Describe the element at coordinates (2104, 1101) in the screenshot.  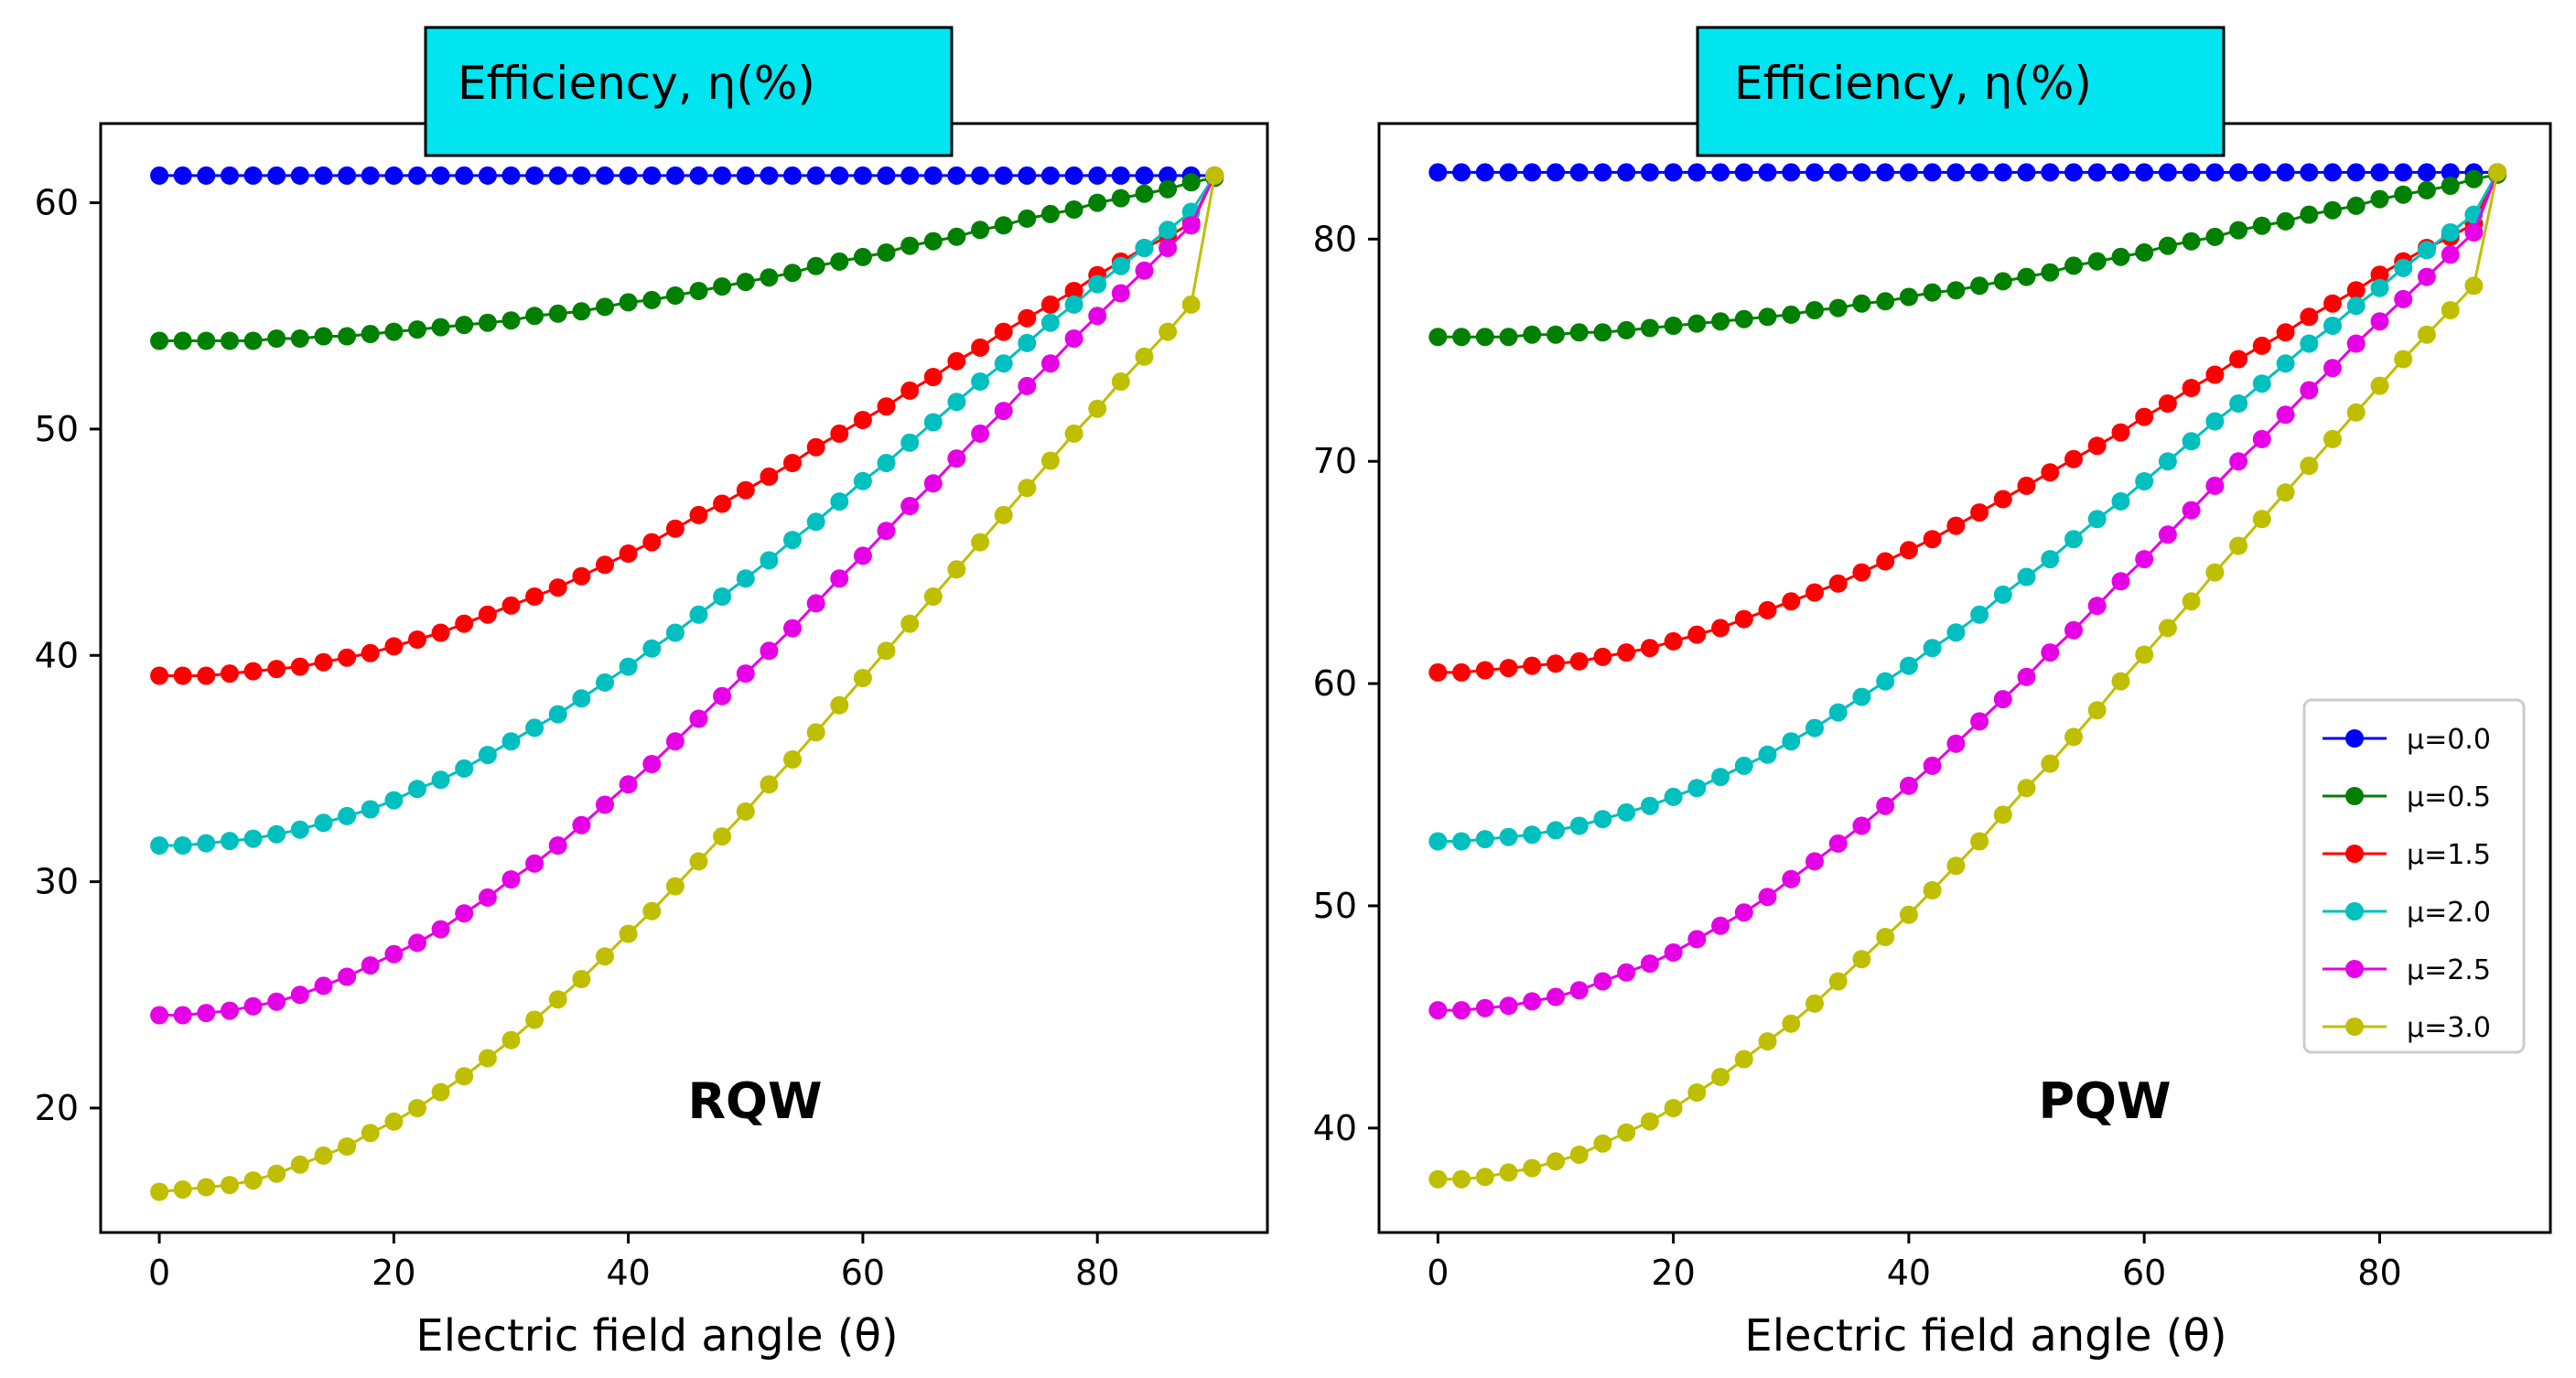
I see `chart-annotation: PQW` at that location.